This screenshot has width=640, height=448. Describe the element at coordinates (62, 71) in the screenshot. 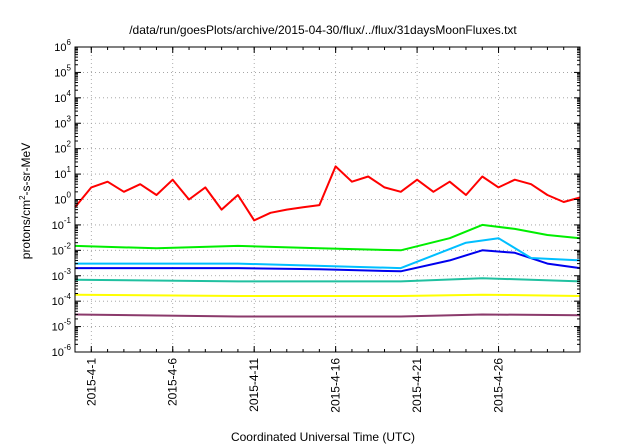

I see `y-tick-label: 10⁵` at that location.